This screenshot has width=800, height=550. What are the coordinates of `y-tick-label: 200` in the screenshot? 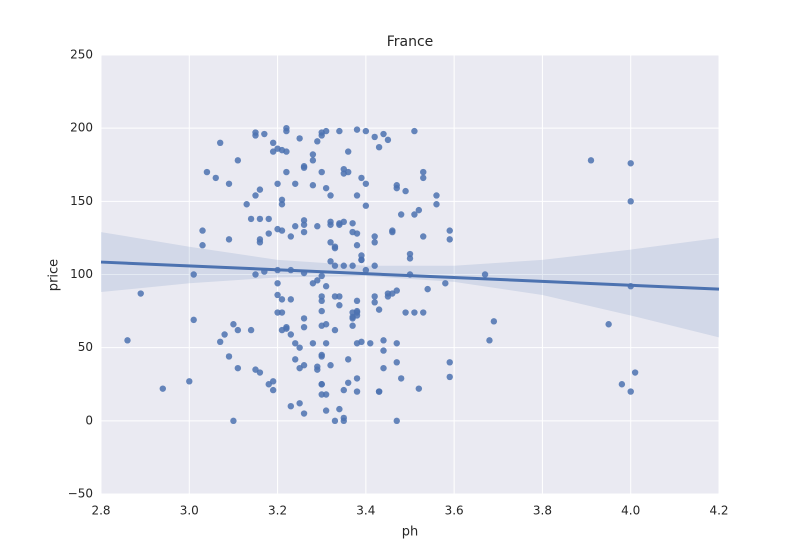 It's located at (81, 128).